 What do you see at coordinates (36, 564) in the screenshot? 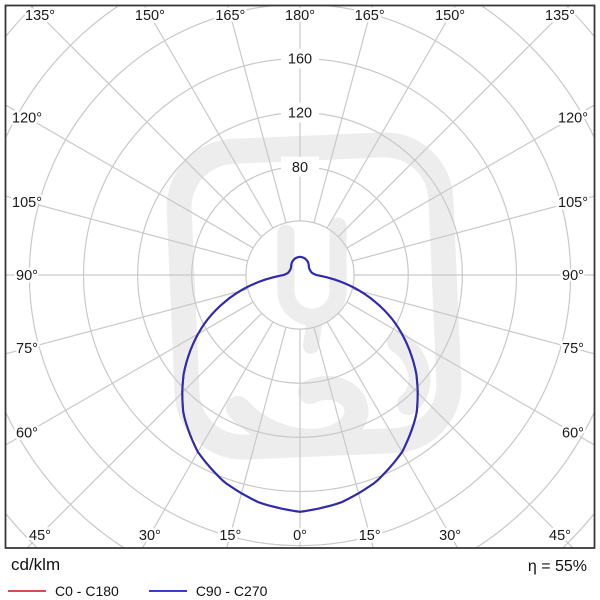
I see `unit-label: cd/klm` at bounding box center [36, 564].